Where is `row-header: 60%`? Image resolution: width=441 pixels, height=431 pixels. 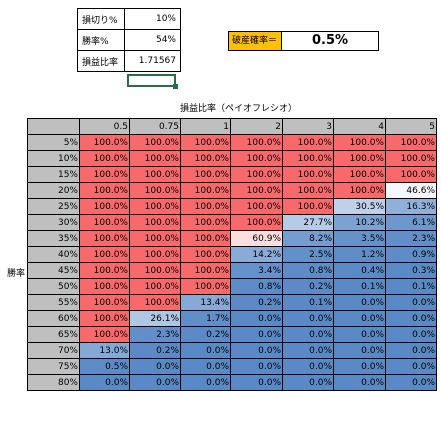
row-header: 60% is located at coordinates (53, 318).